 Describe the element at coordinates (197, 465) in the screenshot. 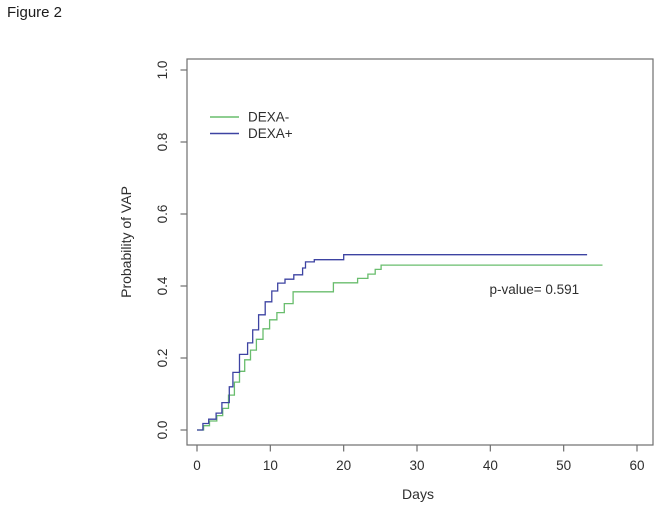

I see `x-tick-label: 0` at that location.